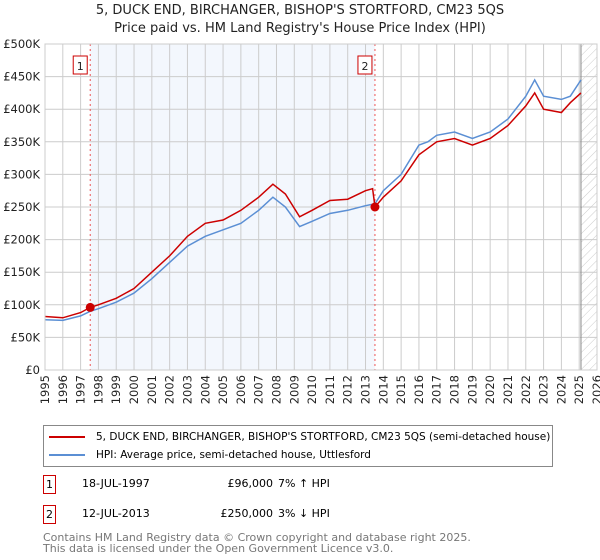 Image resolution: width=600 pixels, height=560 pixels. I want to click on x-tick-label: 2007, so click(259, 389).